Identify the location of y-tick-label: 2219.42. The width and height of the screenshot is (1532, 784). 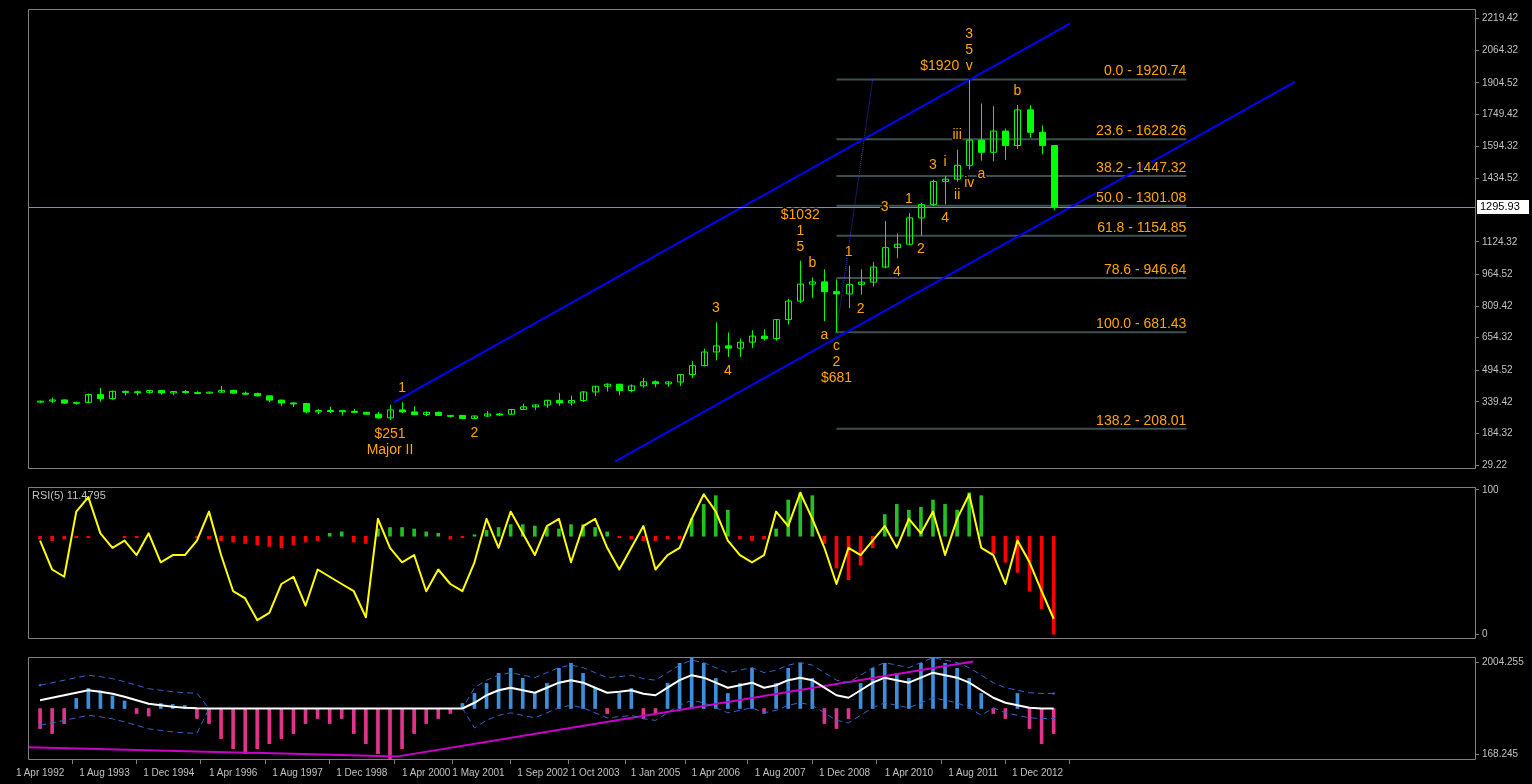
(1500, 18).